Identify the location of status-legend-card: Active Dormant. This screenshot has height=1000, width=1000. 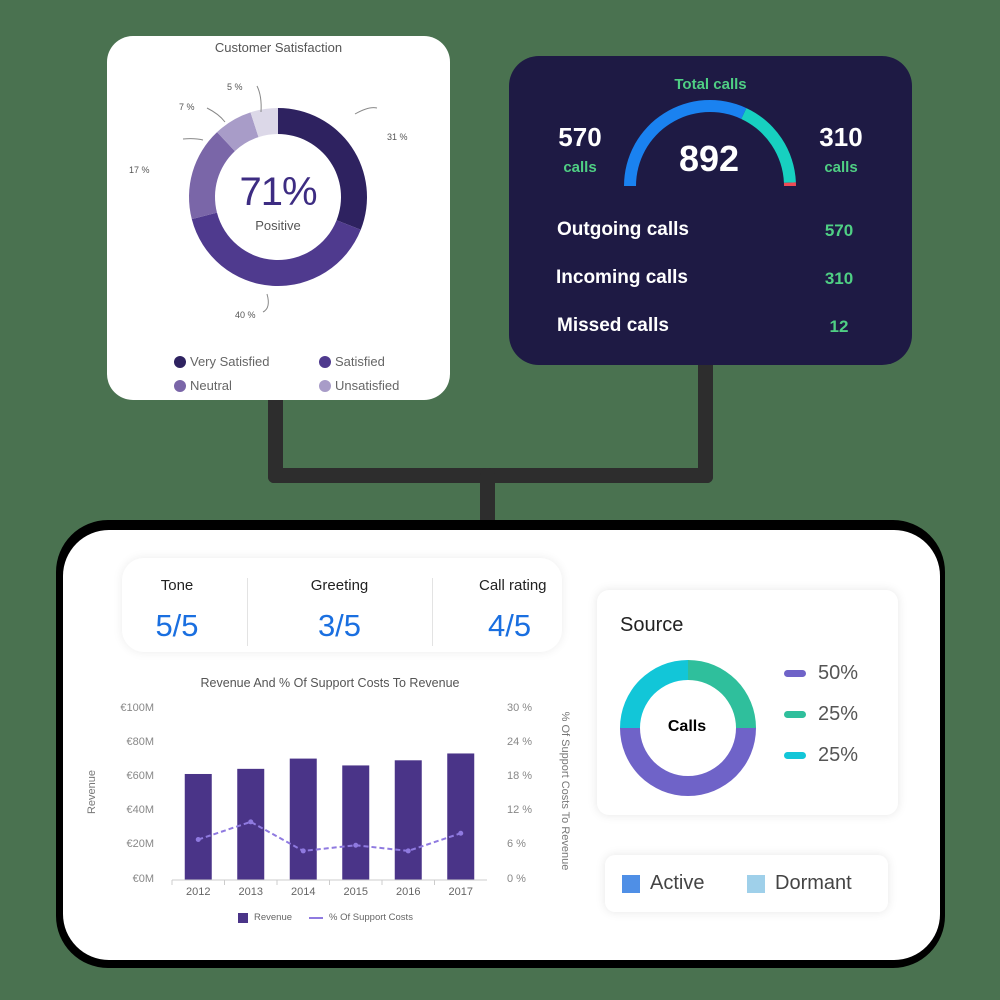
(746, 883).